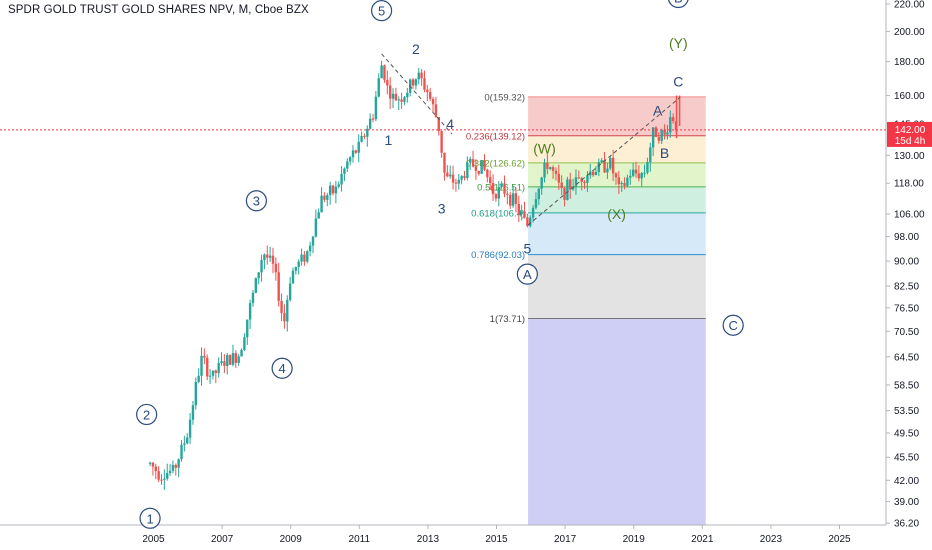 The width and height of the screenshot is (932, 550). I want to click on x-tick-label: 2021, so click(702, 539).